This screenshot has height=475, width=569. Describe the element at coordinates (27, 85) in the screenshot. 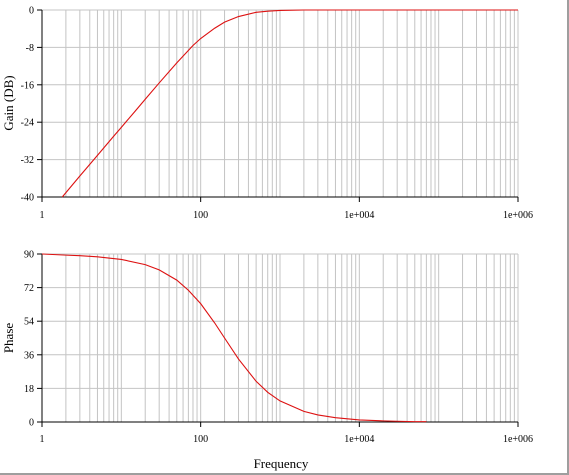

I see `y-tick-label: -16` at that location.